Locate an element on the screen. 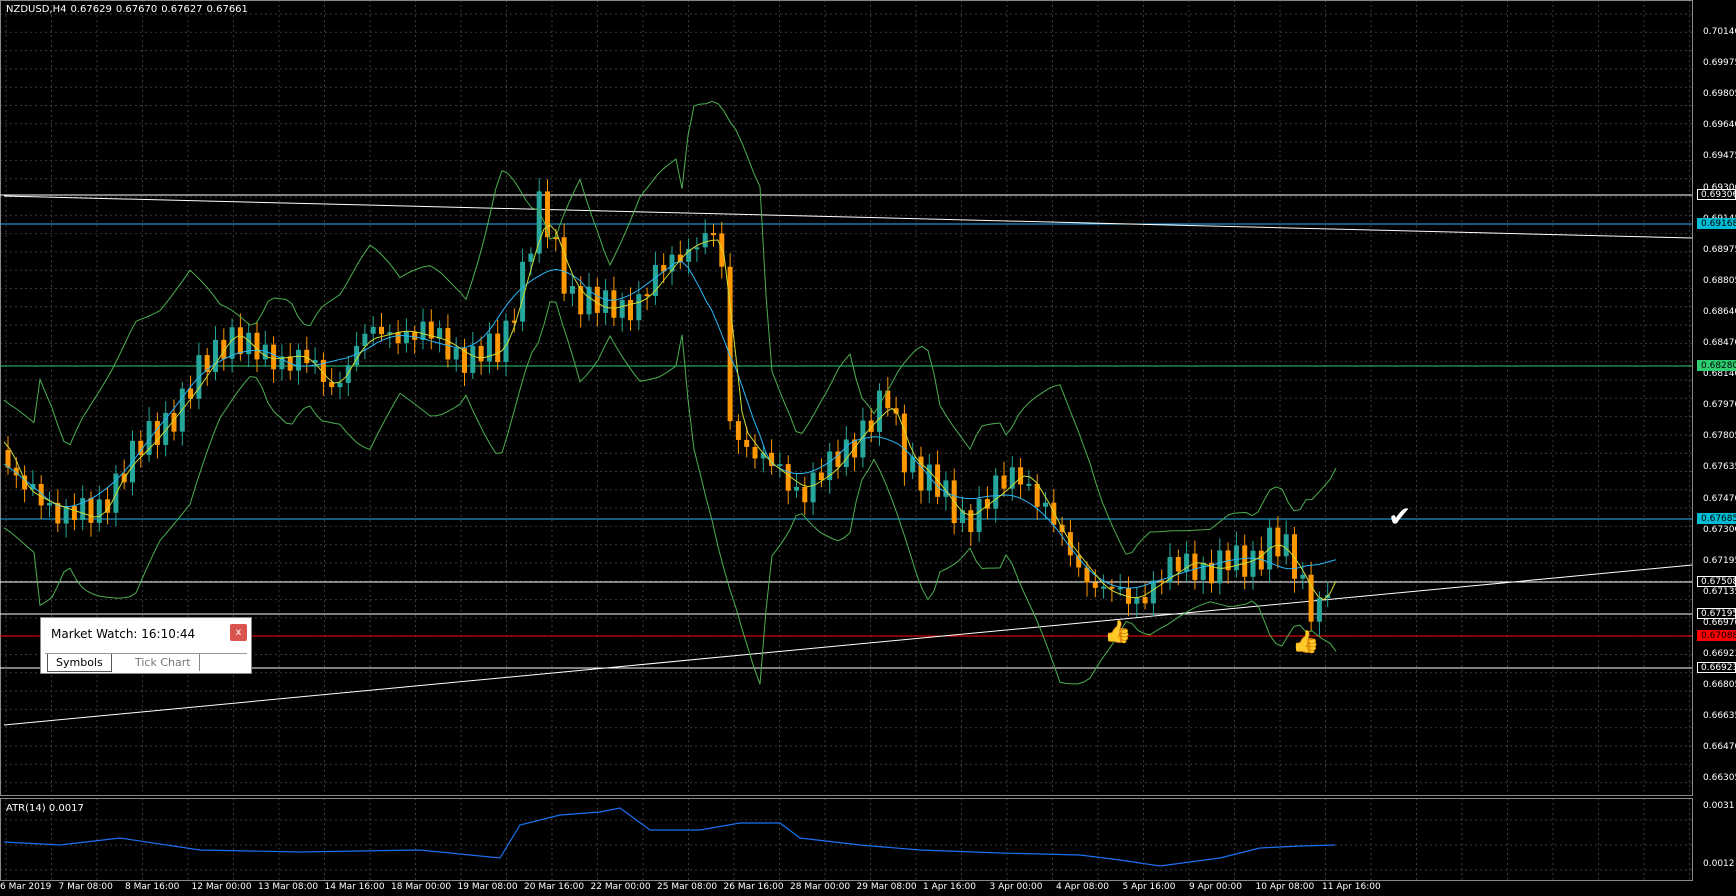 The image size is (1736, 896). time-axis-label: 29 Mar 08:00 is located at coordinates (886, 887).